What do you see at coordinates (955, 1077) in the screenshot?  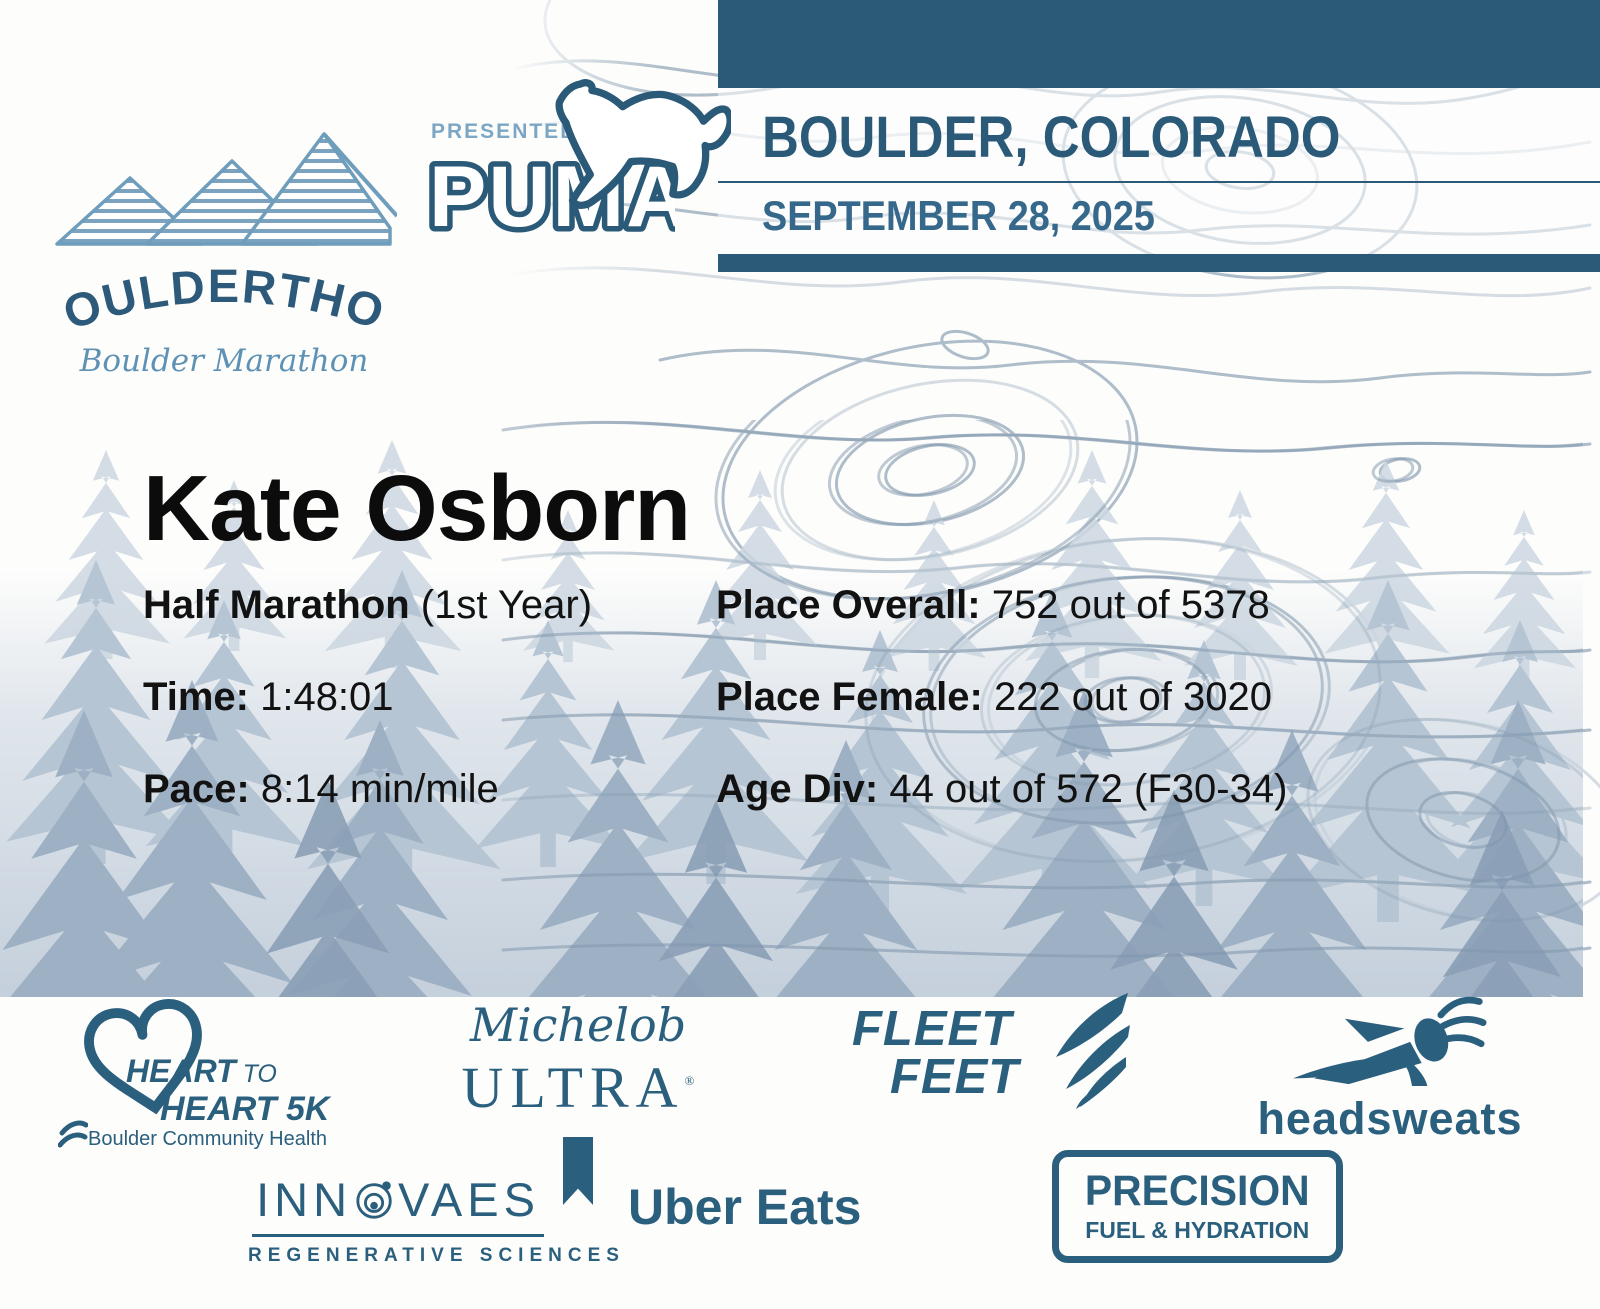 I see `fleet-line2: FEET` at bounding box center [955, 1077].